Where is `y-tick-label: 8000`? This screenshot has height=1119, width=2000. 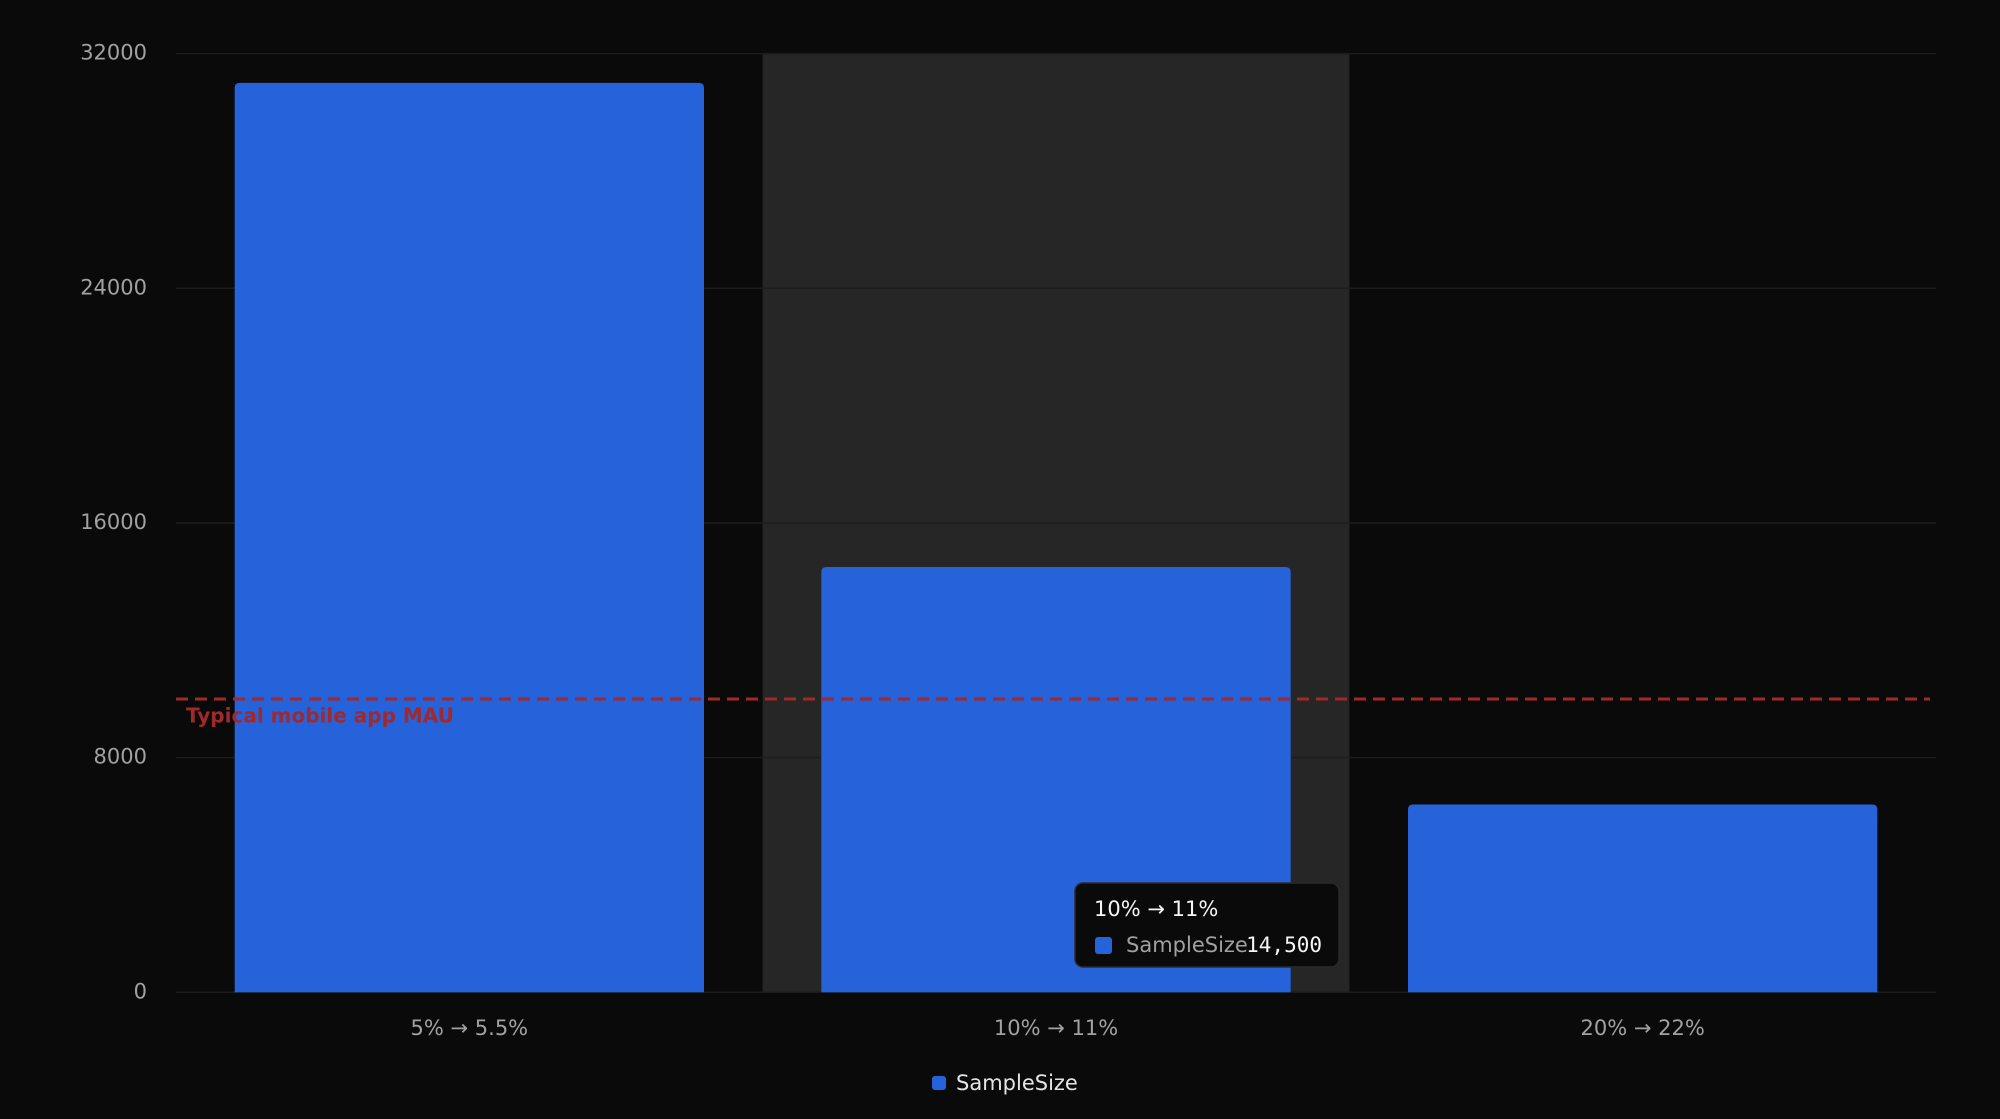 y-tick-label: 8000 is located at coordinates (120, 757).